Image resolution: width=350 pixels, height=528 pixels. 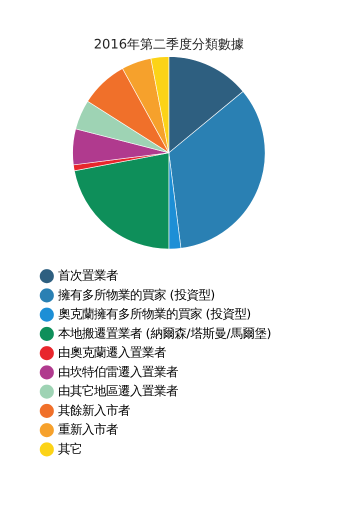 What do you see at coordinates (155, 314) in the screenshot?
I see `legend-label: 奧克蘭擁有多所物業的買家 (投資型)` at bounding box center [155, 314].